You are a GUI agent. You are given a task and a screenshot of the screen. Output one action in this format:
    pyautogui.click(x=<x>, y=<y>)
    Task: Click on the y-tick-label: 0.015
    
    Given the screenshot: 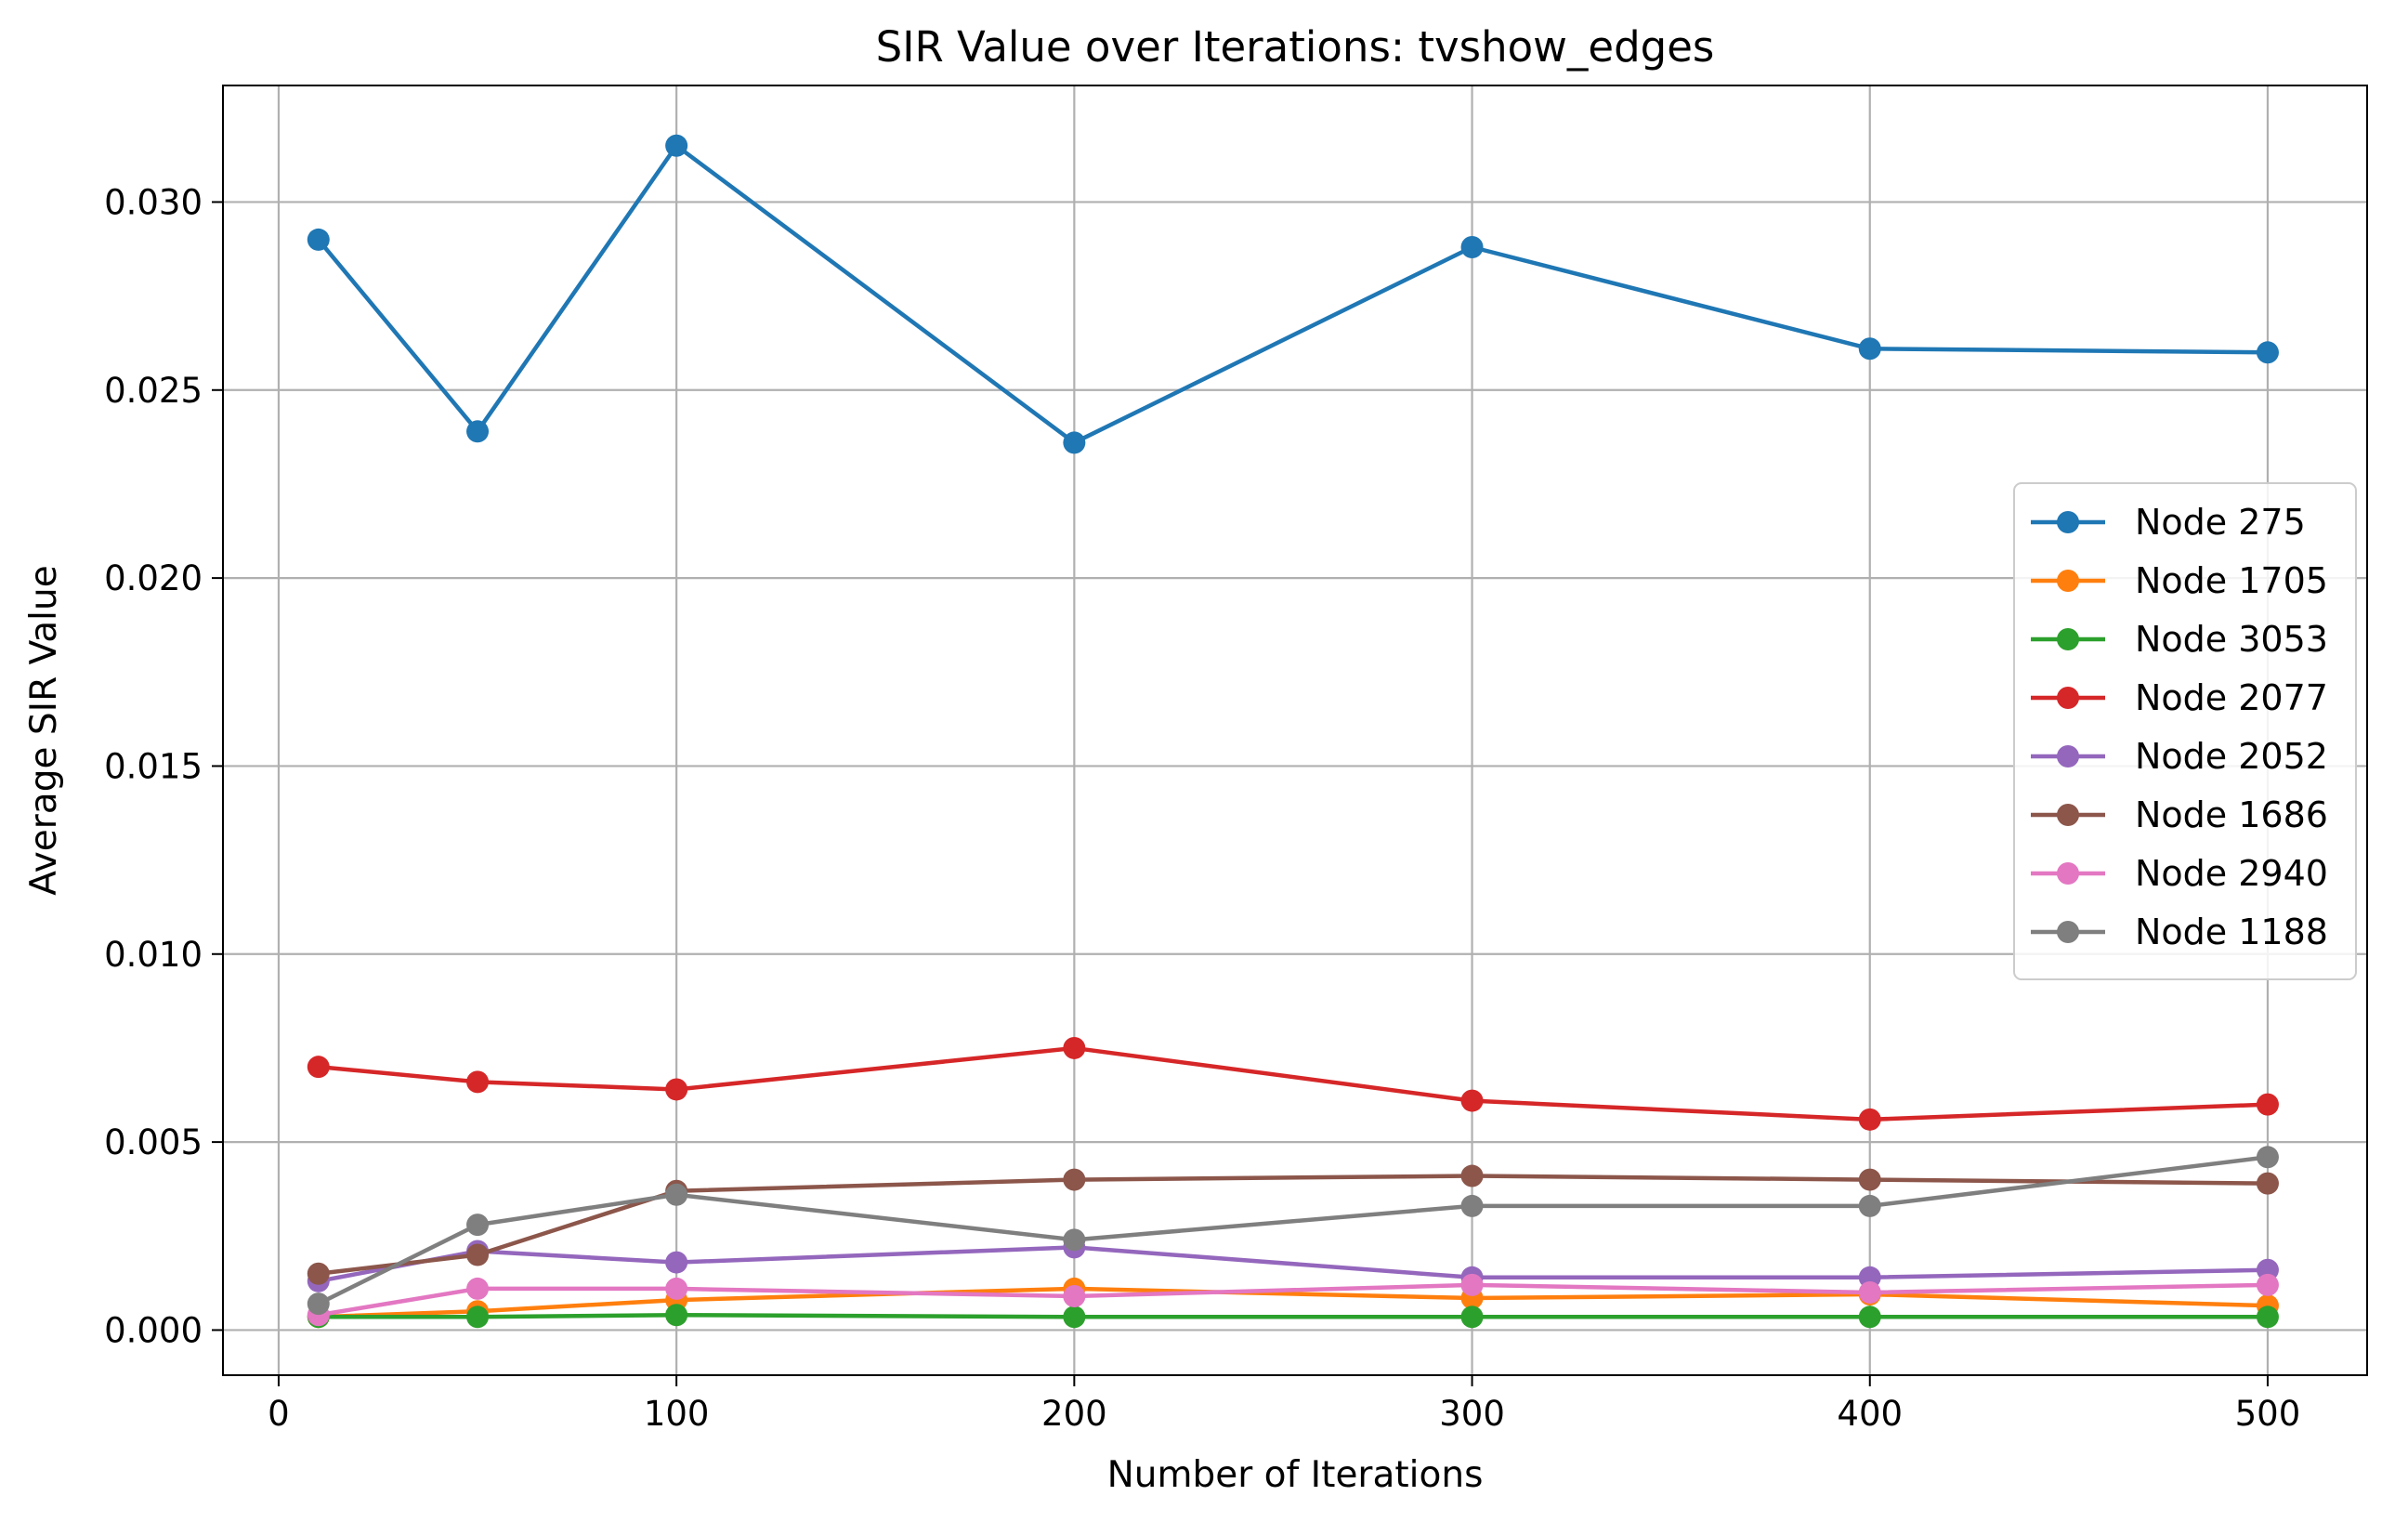 What is the action you would take?
    pyautogui.click(x=153, y=766)
    